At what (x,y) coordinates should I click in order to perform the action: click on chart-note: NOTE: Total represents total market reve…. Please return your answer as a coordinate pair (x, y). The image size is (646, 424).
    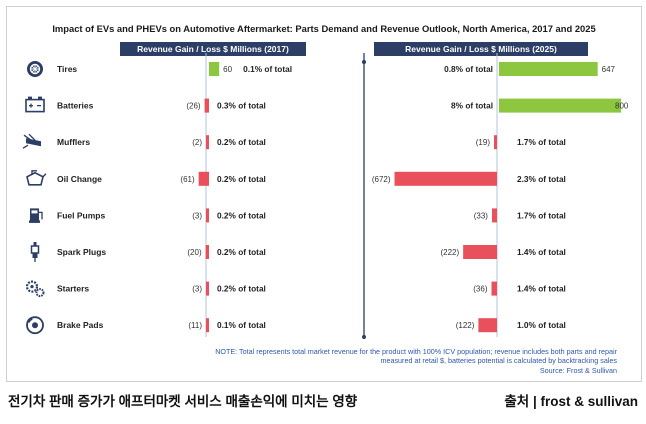
    Looking at the image, I should click on (337, 361).